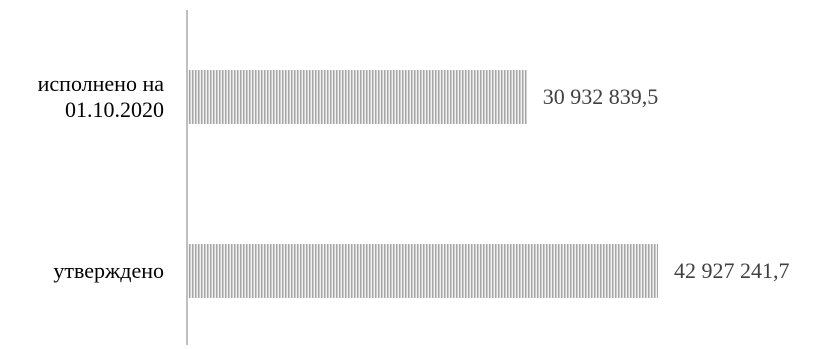 The width and height of the screenshot is (816, 349). Describe the element at coordinates (101, 177) in the screenshot. I see `category-labels-group: исполнено на 01.10.2020 утверждено` at that location.